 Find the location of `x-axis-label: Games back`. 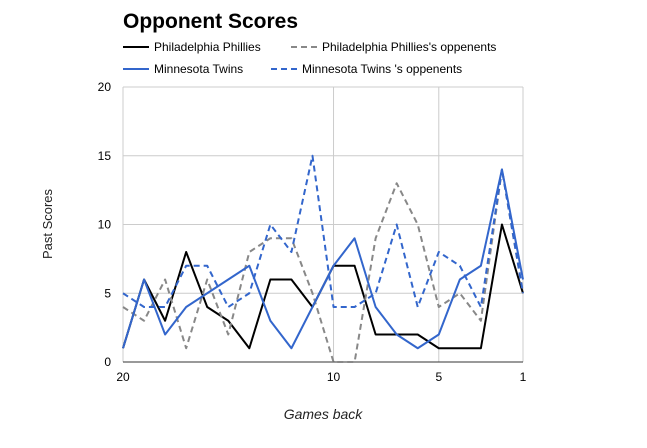

x-axis-label: Games back is located at coordinates (324, 414).